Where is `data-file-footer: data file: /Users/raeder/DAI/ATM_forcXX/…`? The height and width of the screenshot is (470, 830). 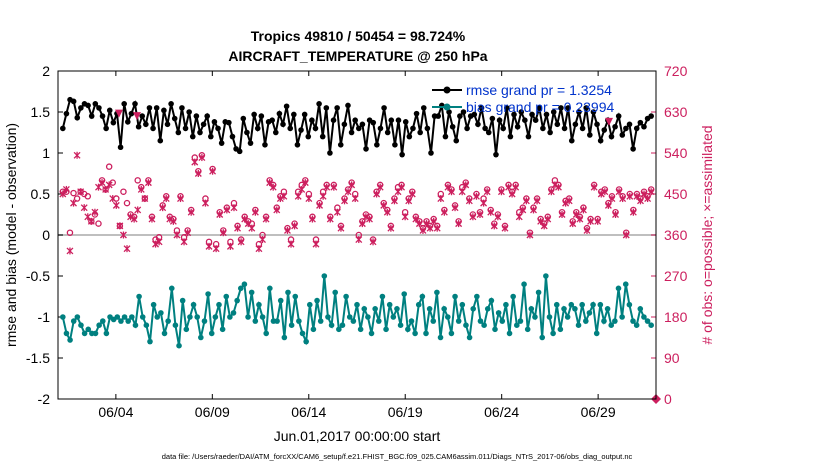
data-file-footer: data file: /Users/raeder/DAI/ATM_forcXX/… is located at coordinates (397, 456).